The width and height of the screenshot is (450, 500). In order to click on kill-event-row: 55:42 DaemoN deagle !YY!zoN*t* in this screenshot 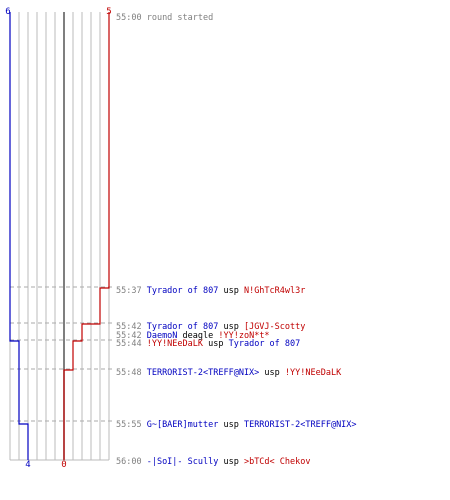, I will do `click(193, 336)`.